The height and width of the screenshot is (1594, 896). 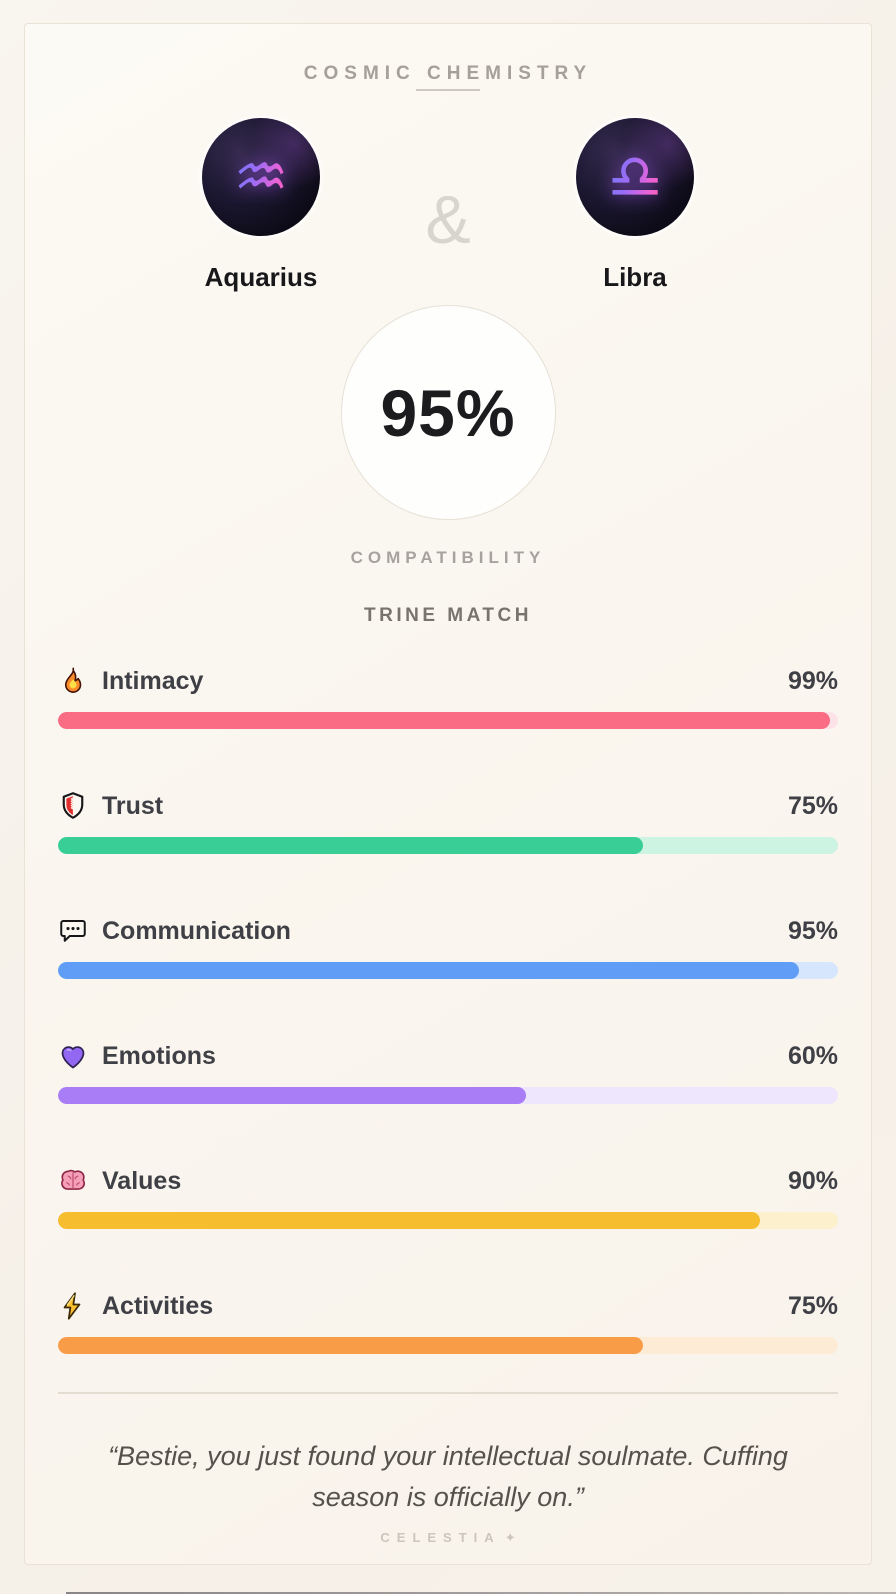 I want to click on libra-icon: ♎, so click(x=635, y=176).